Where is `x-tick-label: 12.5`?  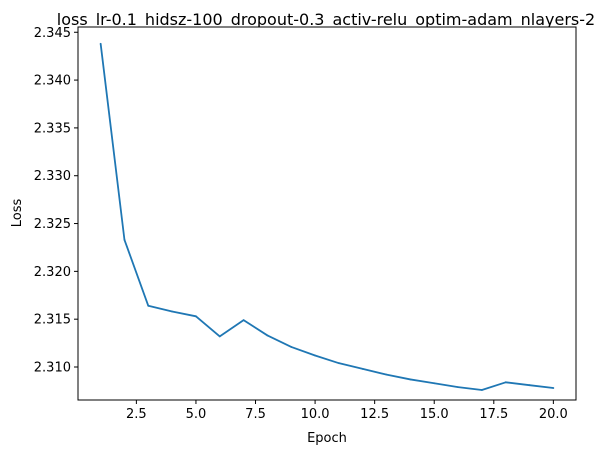
x-tick-label: 12.5 is located at coordinates (374, 414).